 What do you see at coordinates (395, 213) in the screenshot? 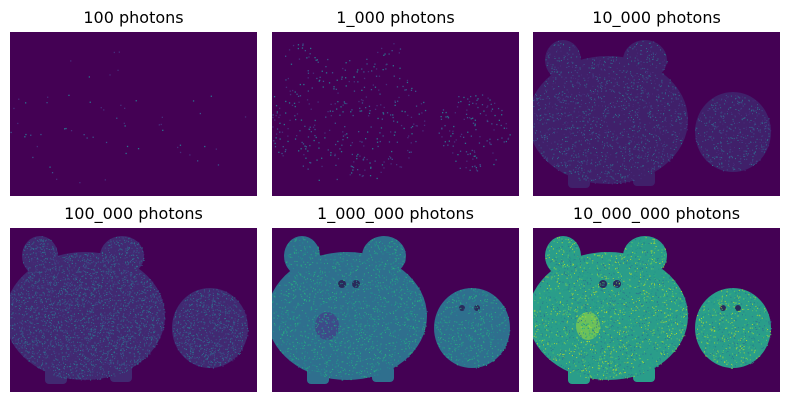
I see `panel-title: 1_000_000 photons` at bounding box center [395, 213].